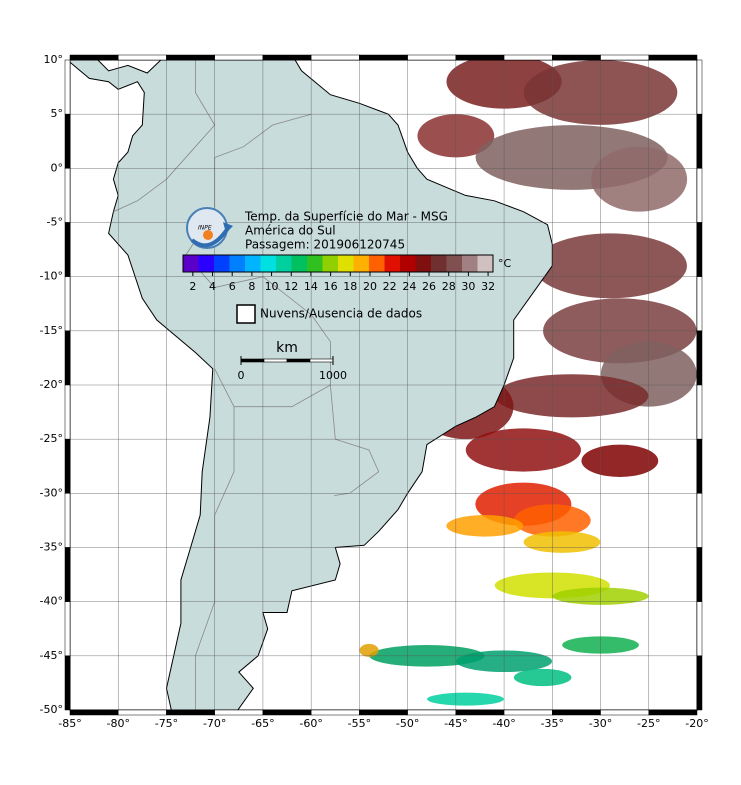 Image resolution: width=741 pixels, height=785 pixels. Describe the element at coordinates (407, 723) in the screenshot. I see `x-tick-label: -50°` at that location.